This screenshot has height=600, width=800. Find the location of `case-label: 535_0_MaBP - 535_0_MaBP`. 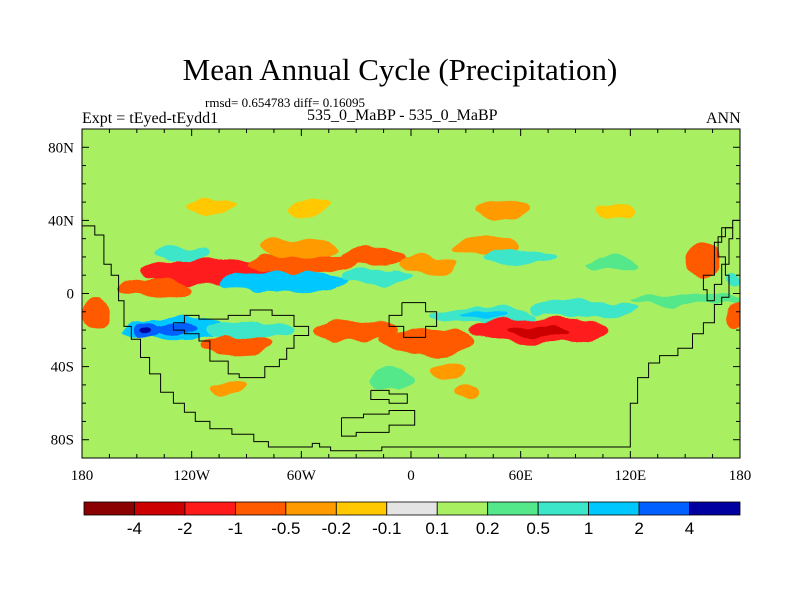

case-label: 535_0_MaBP - 535_0_MaBP is located at coordinates (402, 115).